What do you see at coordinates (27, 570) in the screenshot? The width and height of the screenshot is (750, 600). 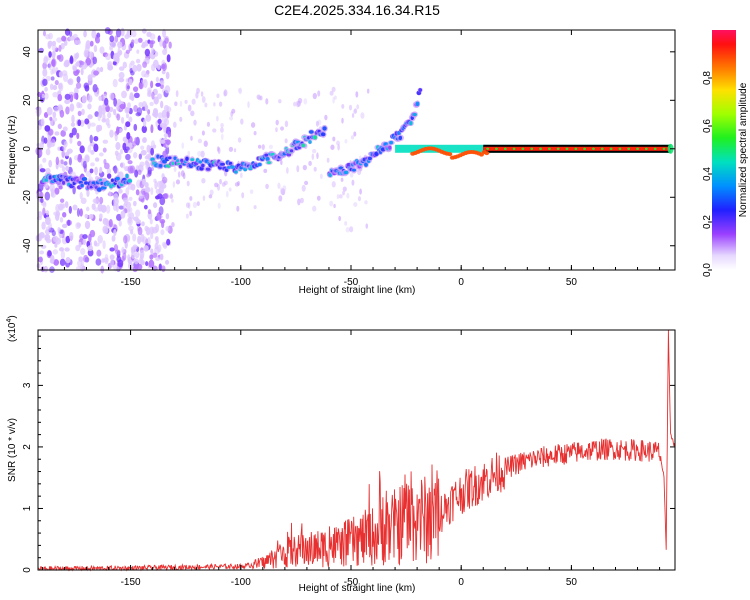 I see `snr-y-tick-label: 0` at bounding box center [27, 570].